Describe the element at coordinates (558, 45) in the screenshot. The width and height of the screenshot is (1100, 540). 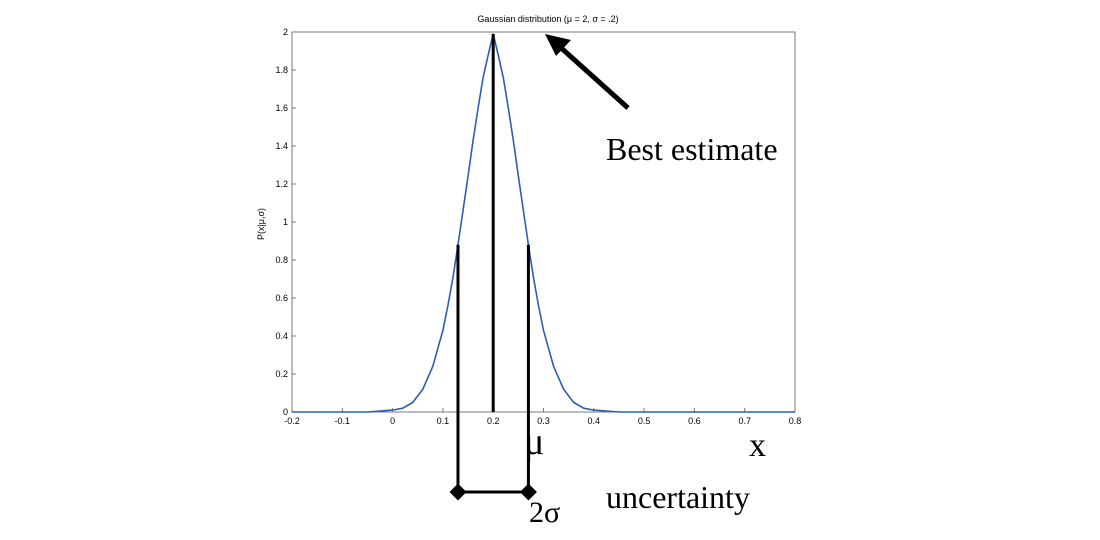
I see `best-estimate-arrowhead` at that location.